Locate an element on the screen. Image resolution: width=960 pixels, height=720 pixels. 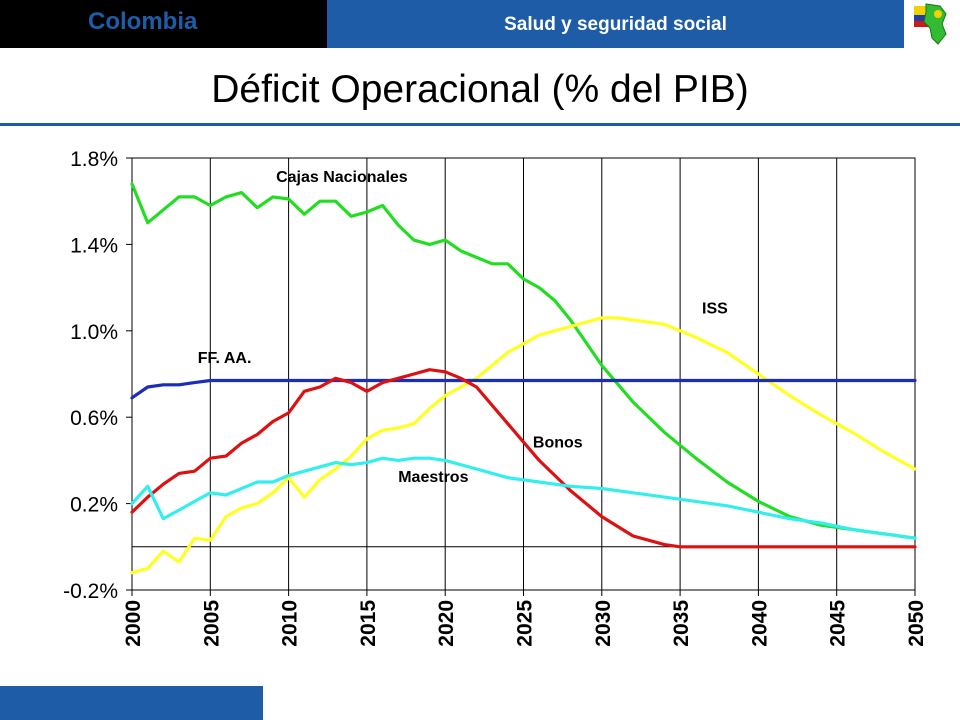
section-title: Salud y seguridad social is located at coordinates (615, 24).